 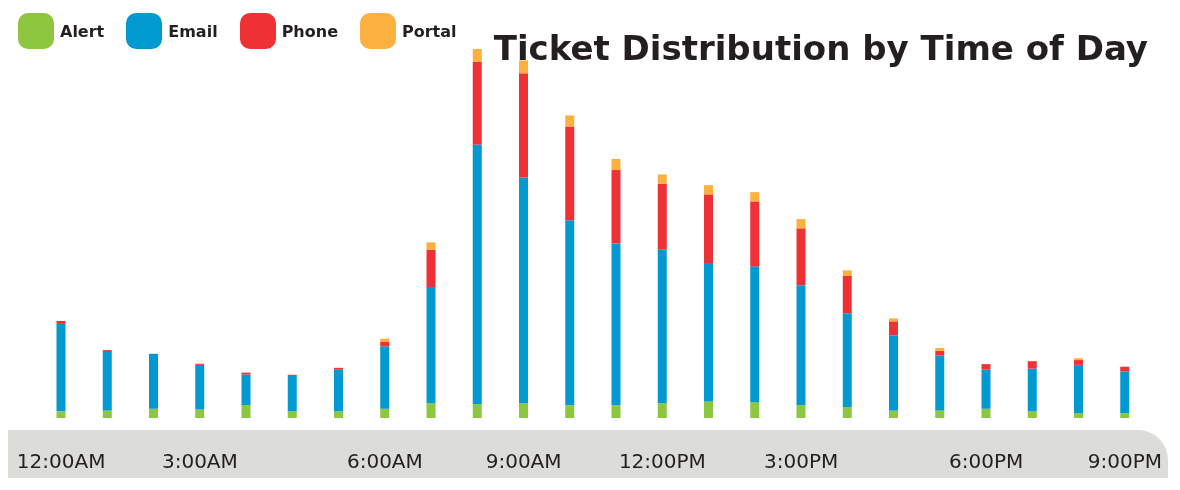 What do you see at coordinates (199, 461) in the screenshot?
I see `x-tick-label: 3:00AM` at bounding box center [199, 461].